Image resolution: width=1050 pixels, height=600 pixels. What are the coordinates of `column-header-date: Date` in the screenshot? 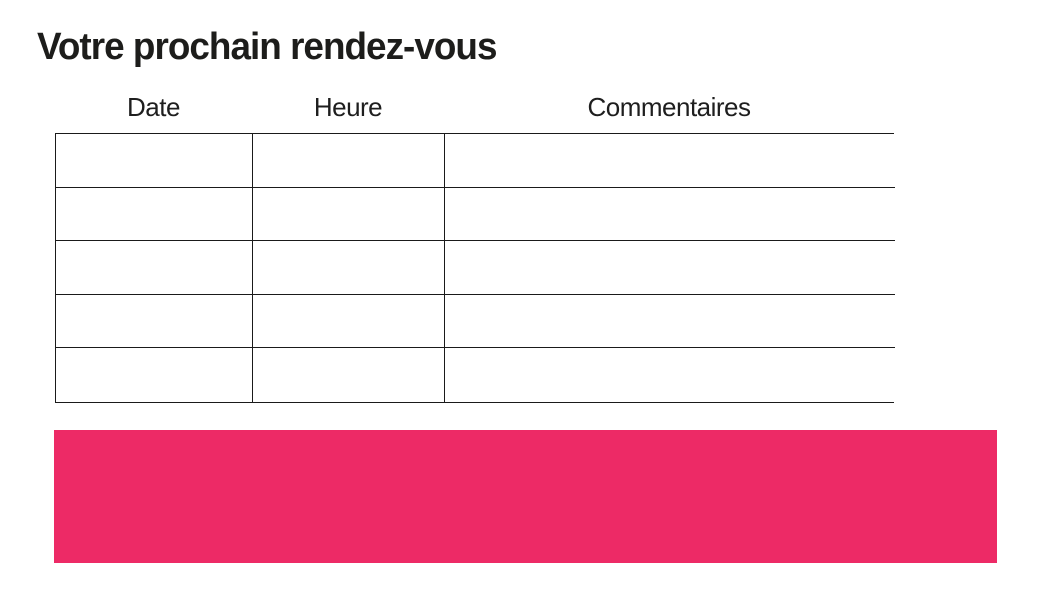 It's located at (153, 107).